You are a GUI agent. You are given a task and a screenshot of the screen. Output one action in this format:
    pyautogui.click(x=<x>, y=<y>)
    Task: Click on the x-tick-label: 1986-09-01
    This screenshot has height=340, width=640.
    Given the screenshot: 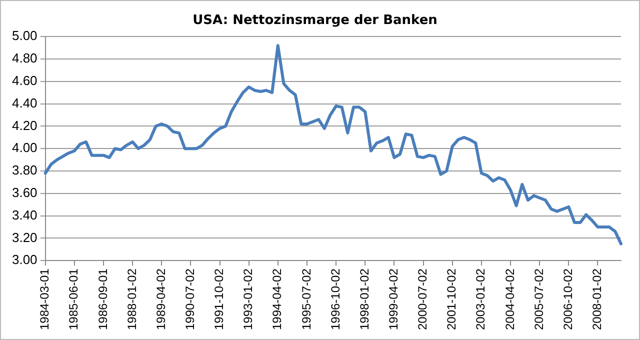 What is the action you would take?
    pyautogui.click(x=103, y=299)
    